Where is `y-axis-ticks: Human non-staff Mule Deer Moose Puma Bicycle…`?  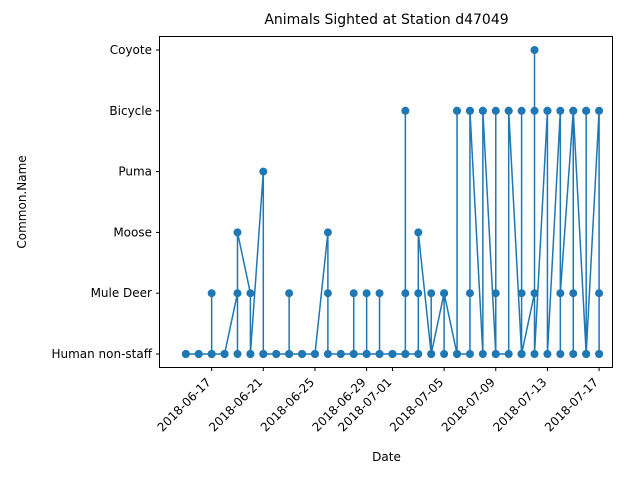 y-axis-ticks: Human non-staff Mule Deer Moose Puma Bicycle… is located at coordinates (105, 202).